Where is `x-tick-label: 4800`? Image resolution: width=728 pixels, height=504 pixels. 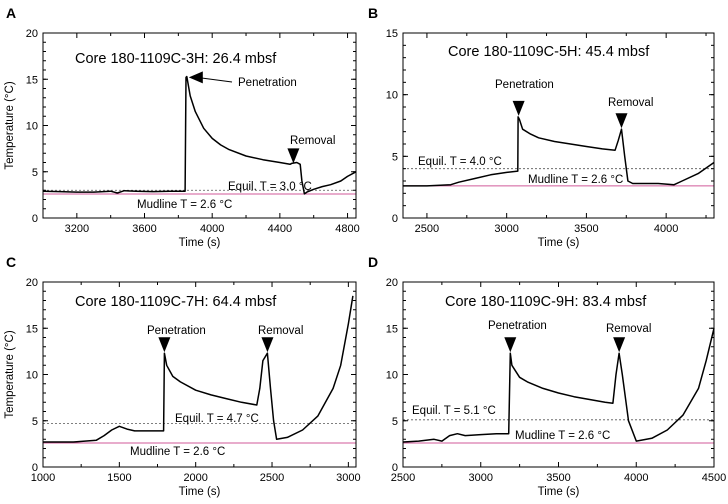 x-tick-label: 4800 is located at coordinates (347, 229).